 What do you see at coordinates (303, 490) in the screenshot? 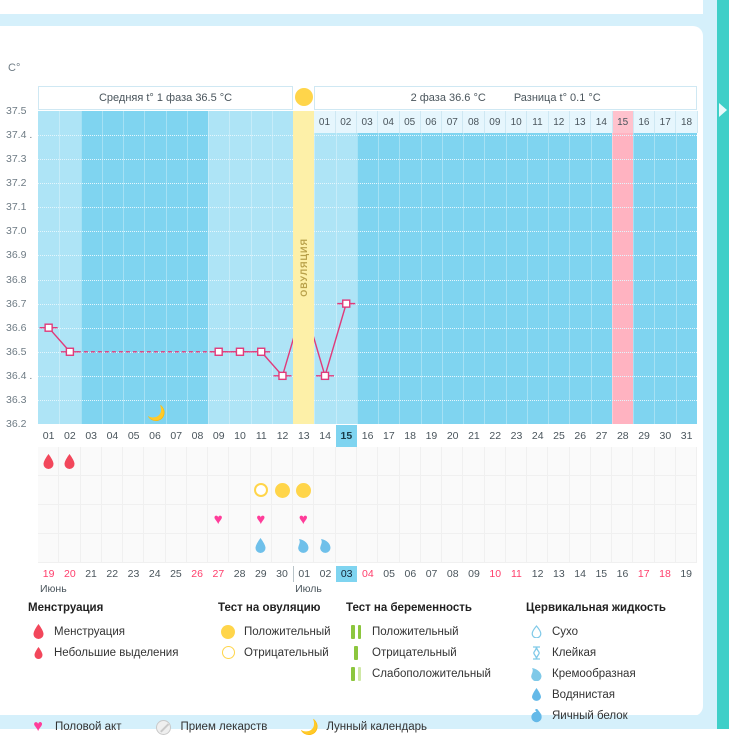
I see `ovulation-positive-icon` at bounding box center [303, 490].